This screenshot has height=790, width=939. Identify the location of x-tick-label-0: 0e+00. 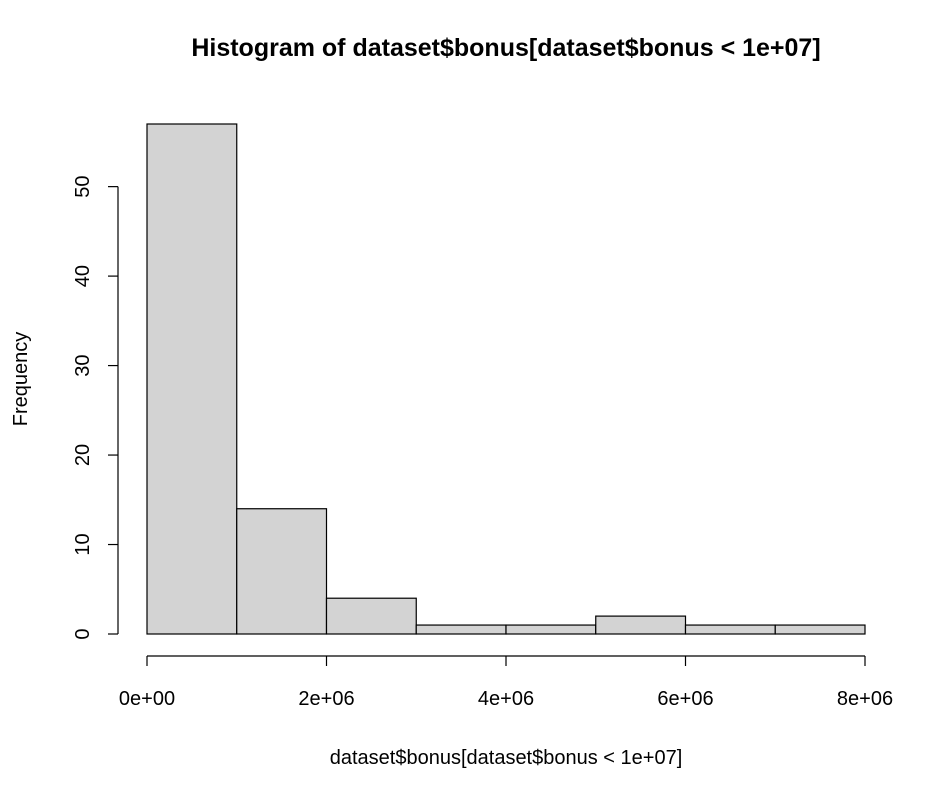
(147, 699).